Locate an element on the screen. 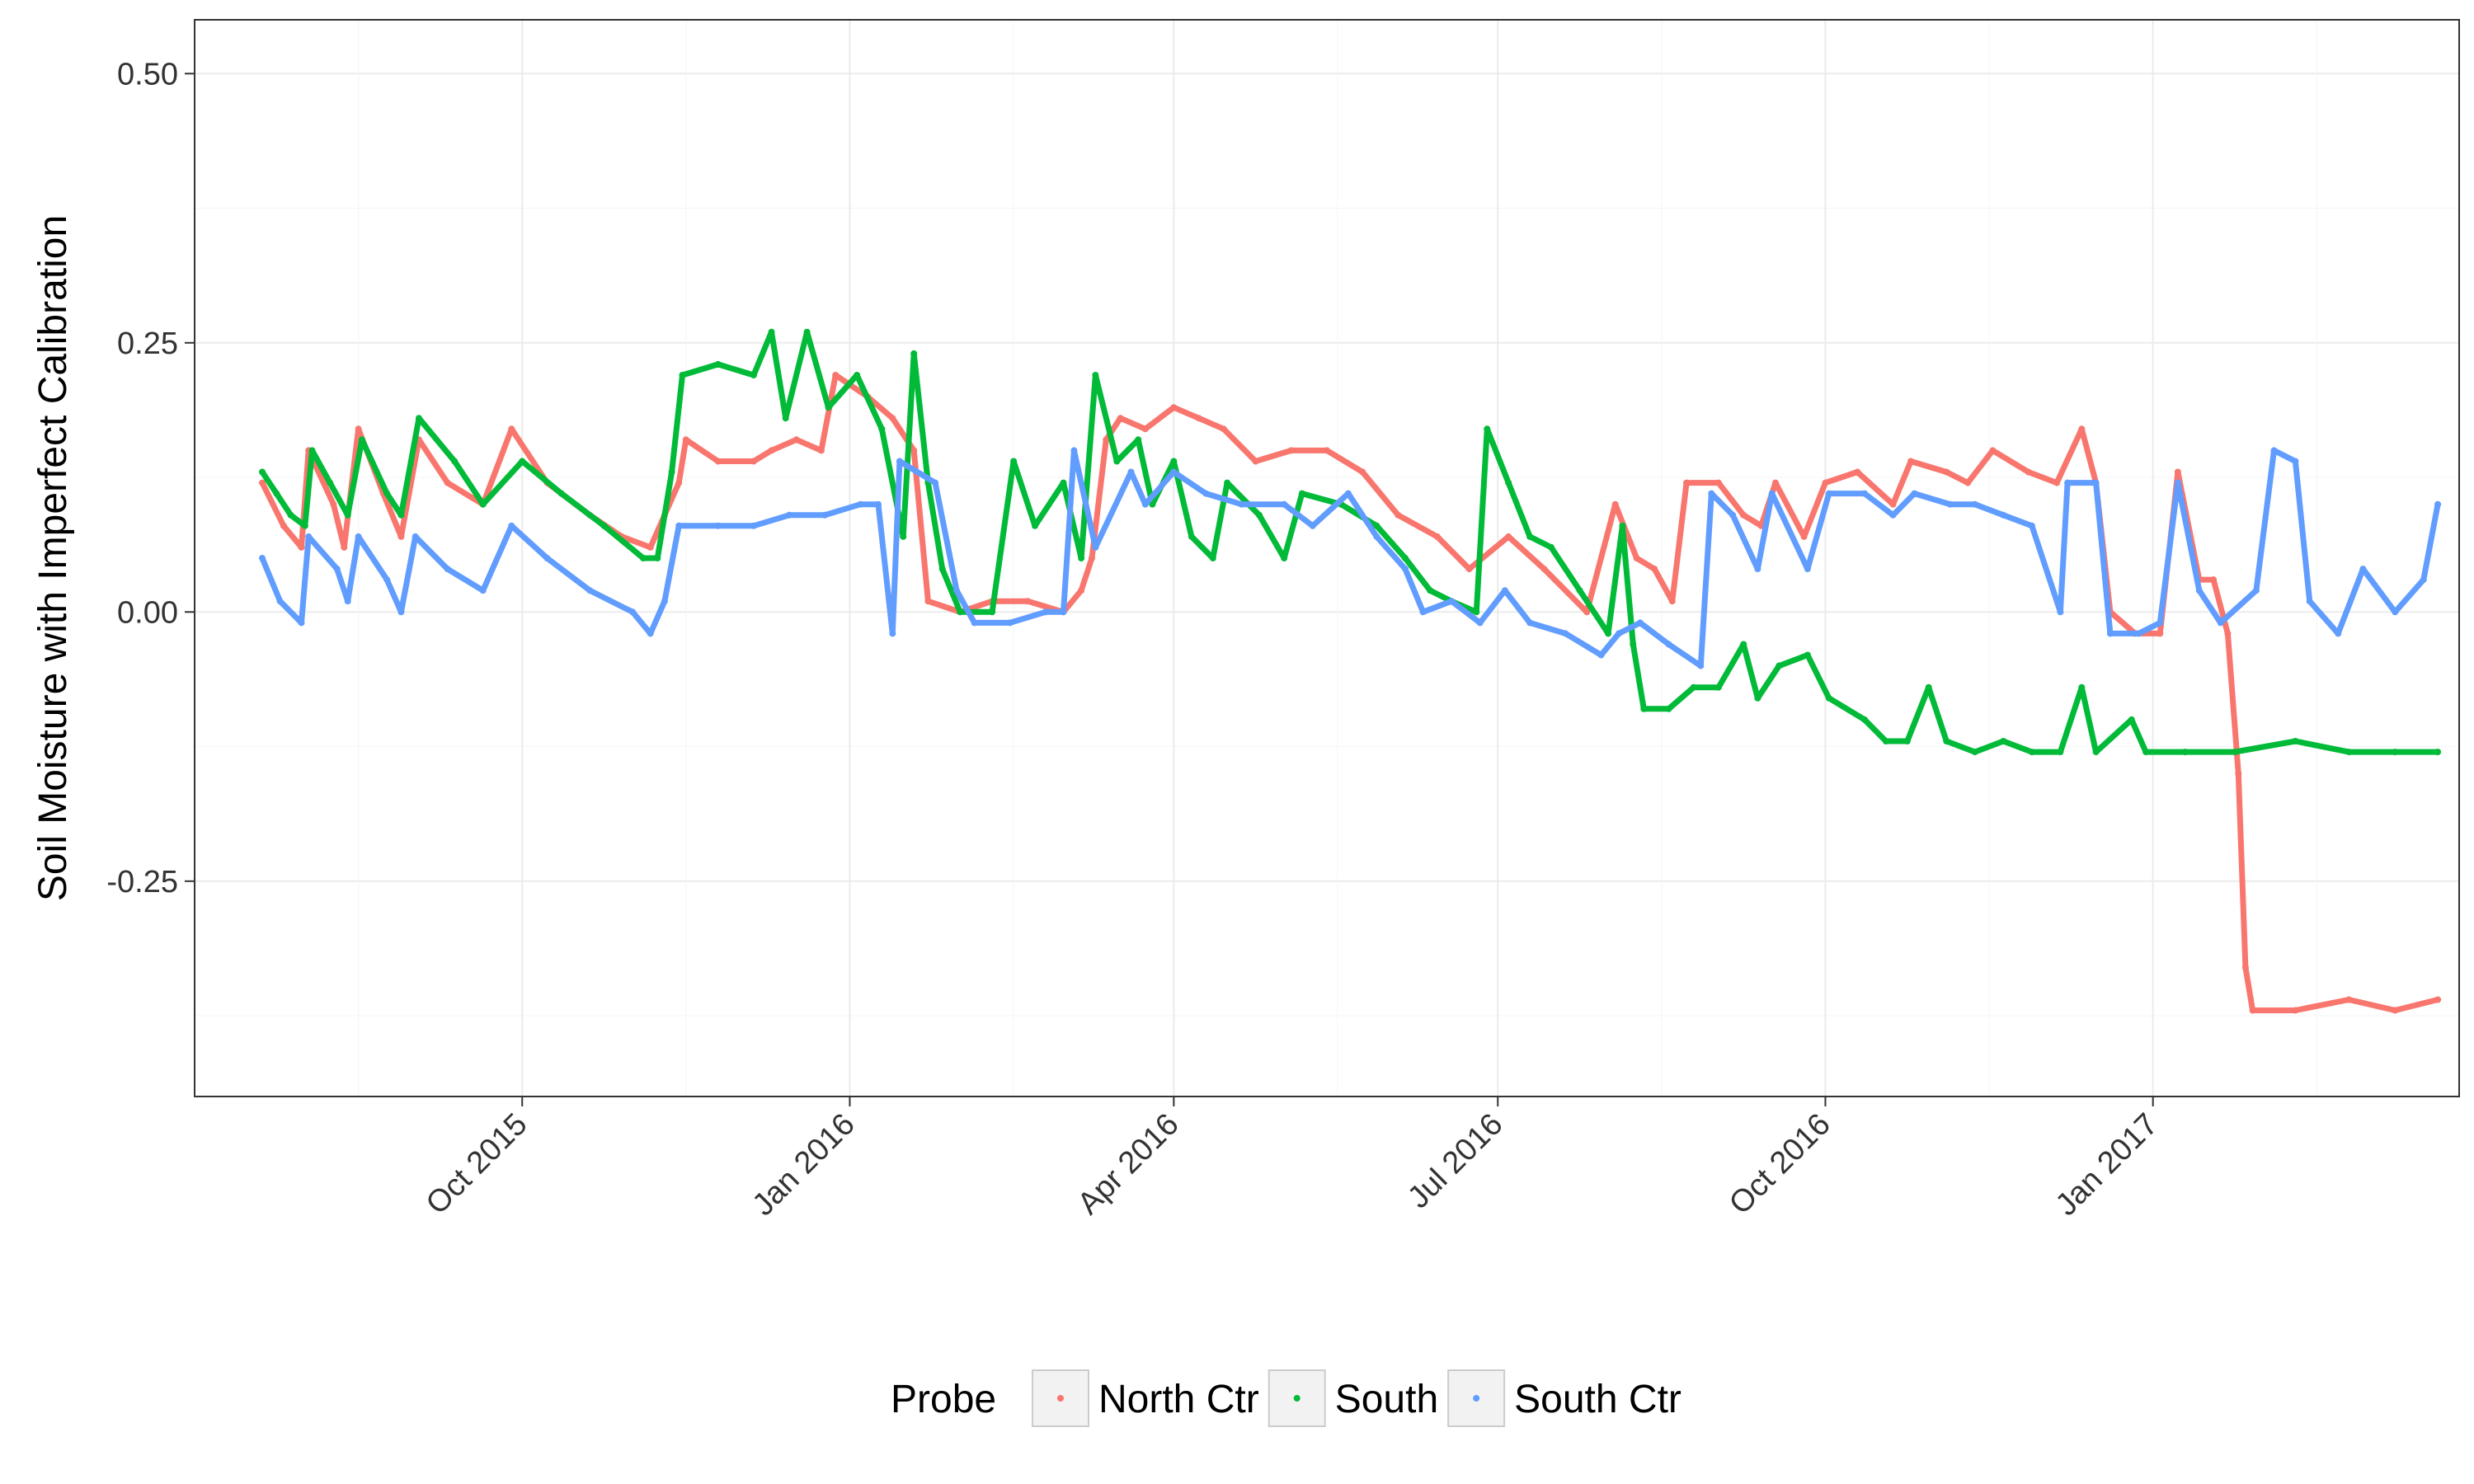 The height and width of the screenshot is (1484, 2474). x-tick-label: Jan 2016 is located at coordinates (804, 1165).